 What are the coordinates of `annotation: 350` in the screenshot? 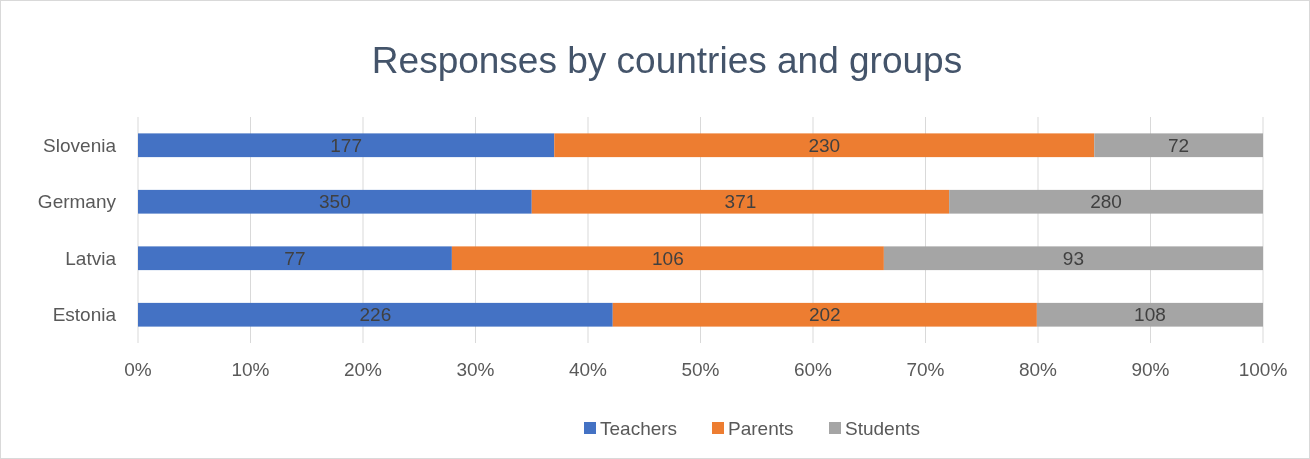 It's located at (335, 202).